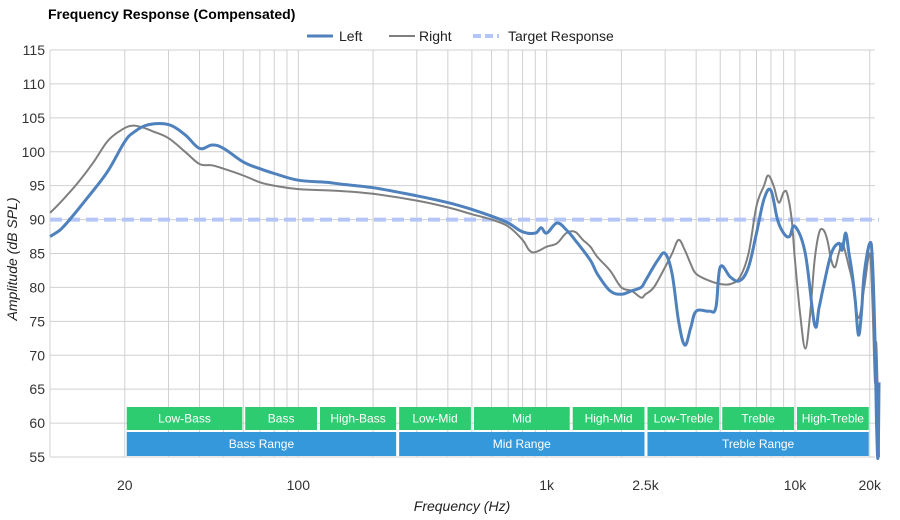  What do you see at coordinates (37, 220) in the screenshot?
I see `y-tick-label: 90` at bounding box center [37, 220].